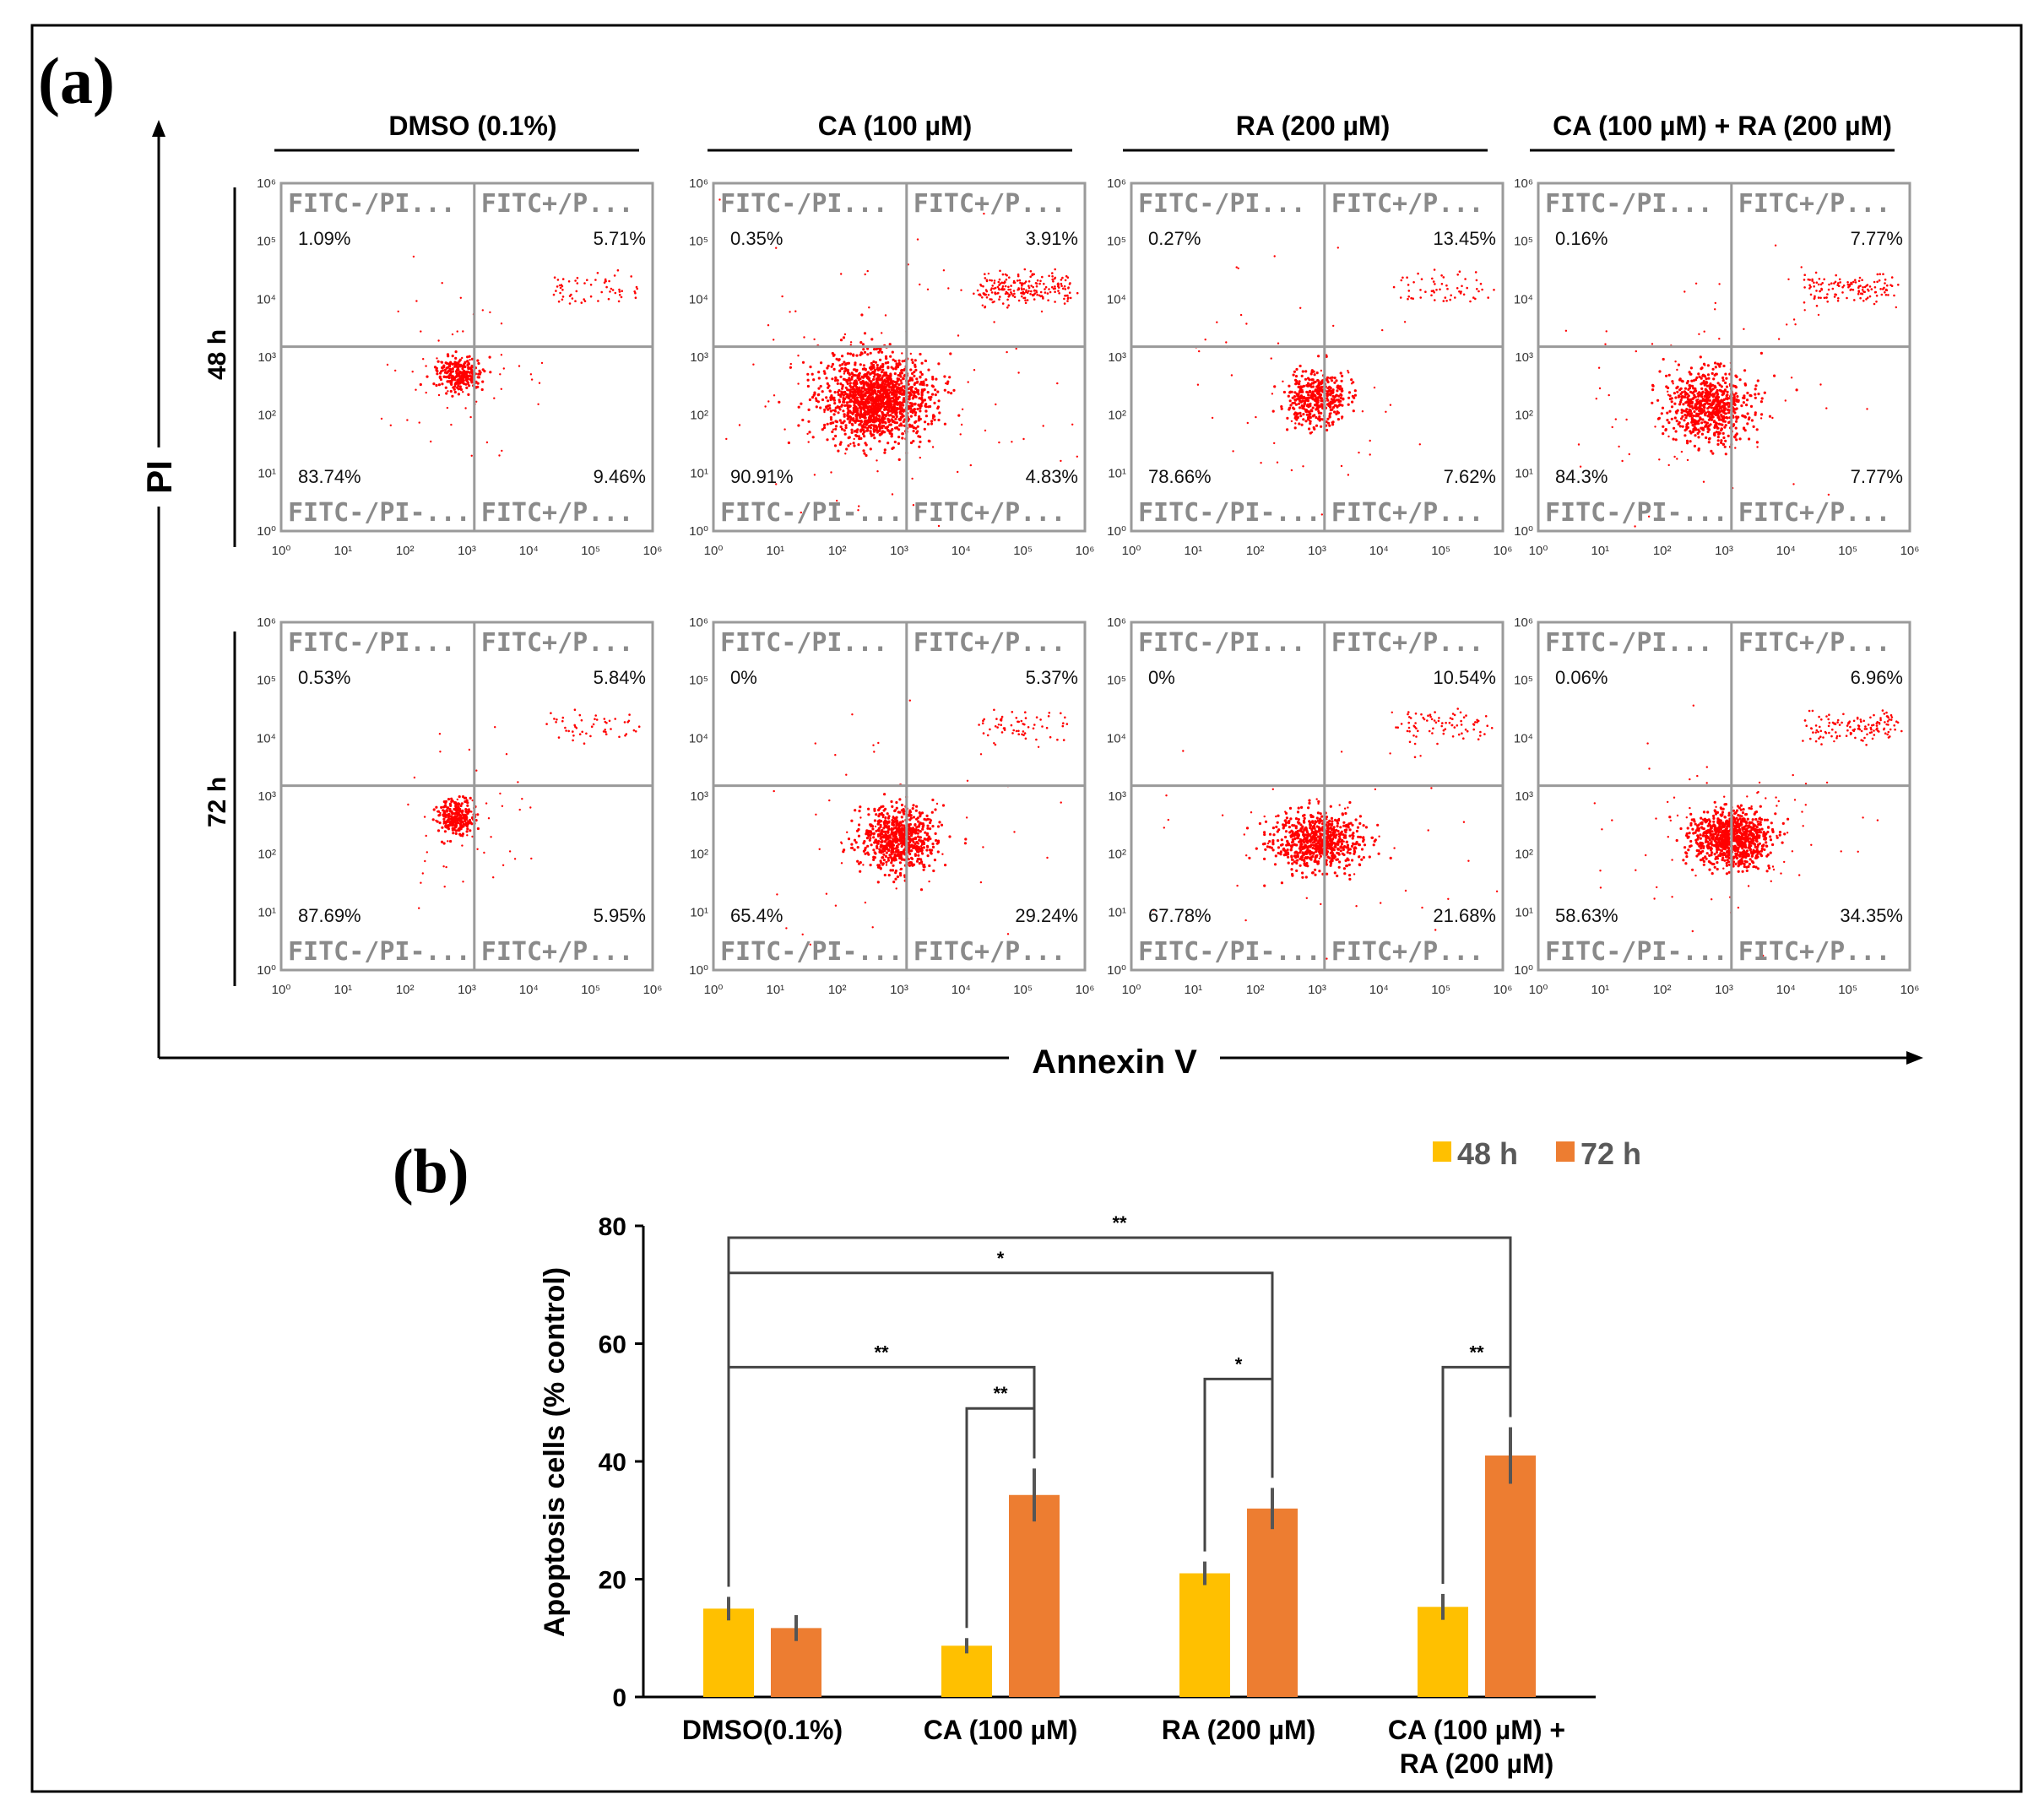  What do you see at coordinates (342, 551) in the screenshot?
I see `x-tick-label: 10¹` at bounding box center [342, 551].